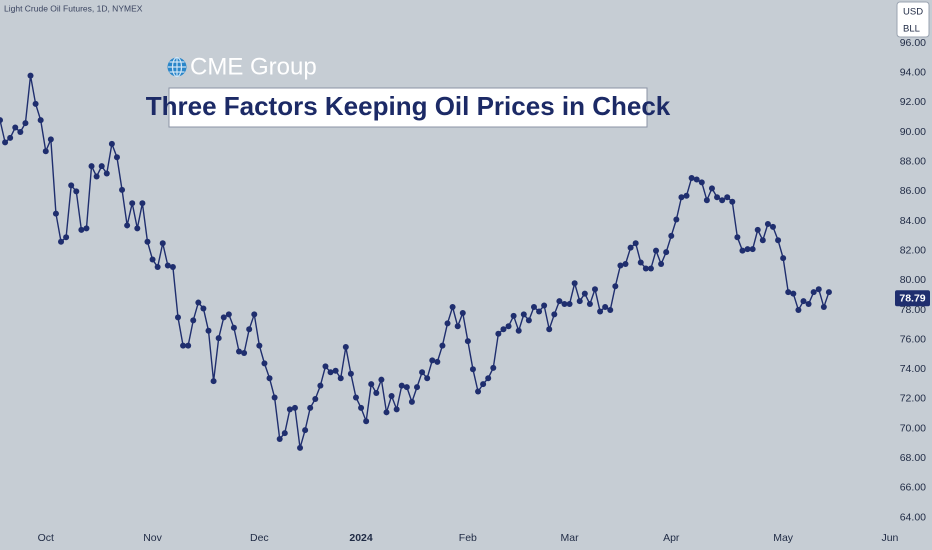 The image size is (932, 550). I want to click on x-tick-label: Jun, so click(889, 538).